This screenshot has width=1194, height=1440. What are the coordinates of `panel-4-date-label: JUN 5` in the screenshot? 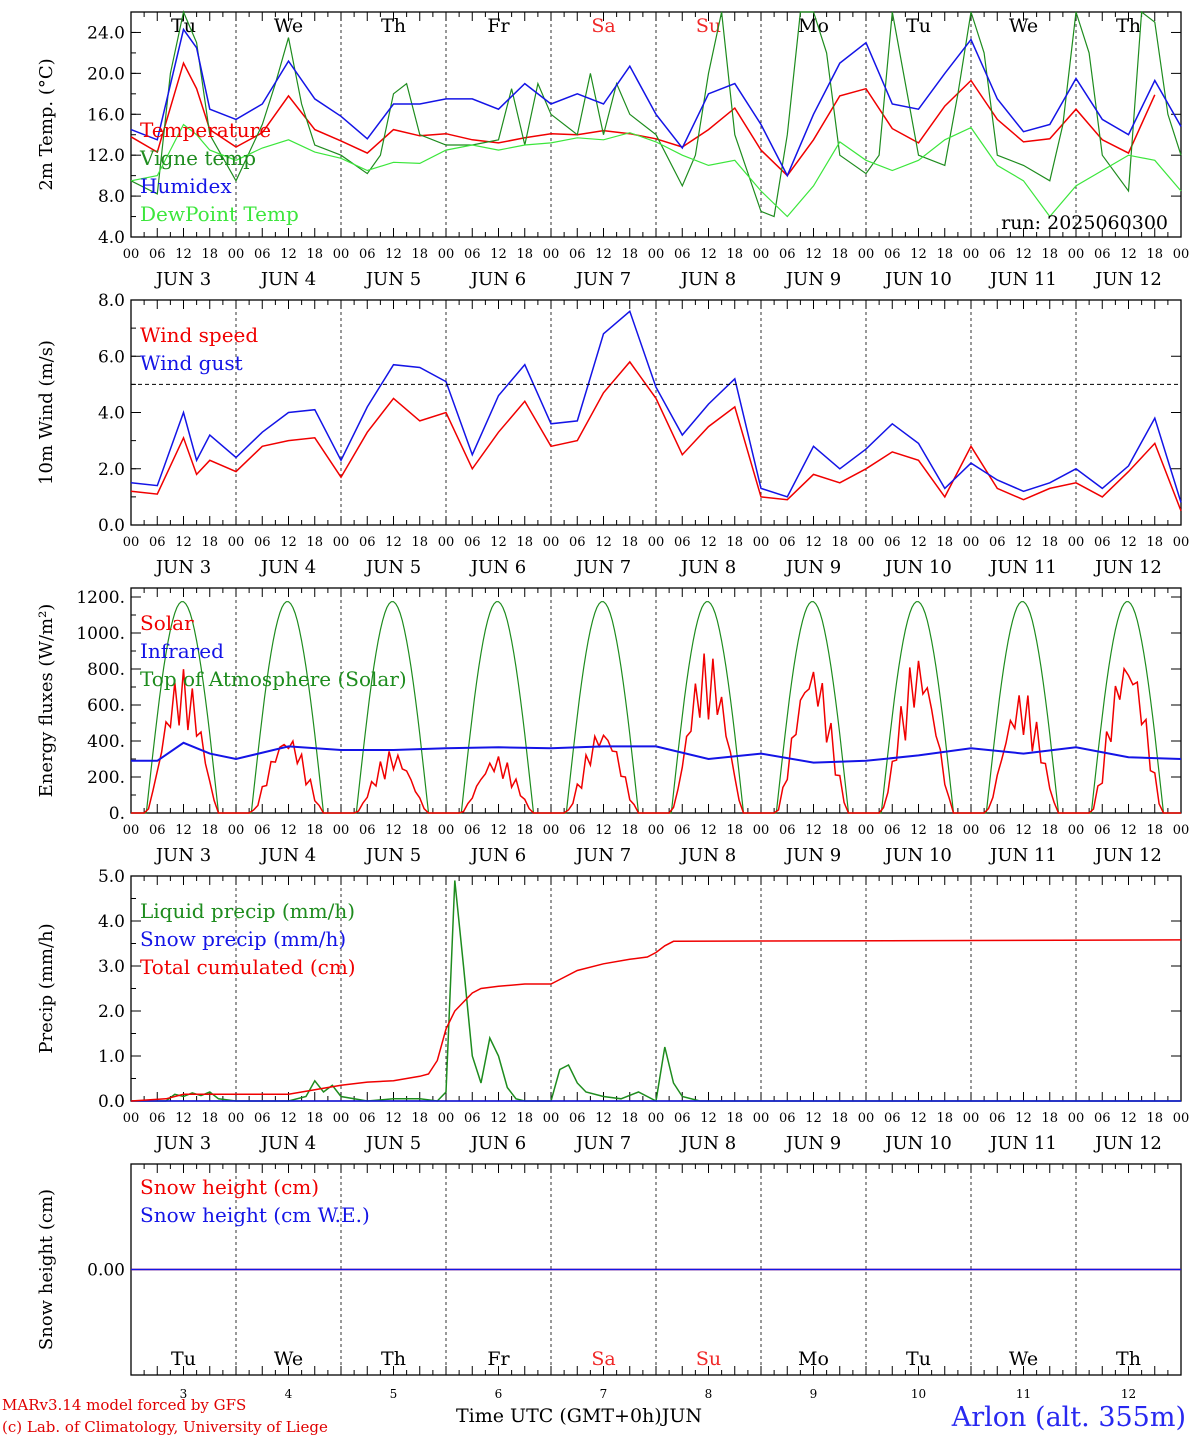 It's located at (392, 1143).